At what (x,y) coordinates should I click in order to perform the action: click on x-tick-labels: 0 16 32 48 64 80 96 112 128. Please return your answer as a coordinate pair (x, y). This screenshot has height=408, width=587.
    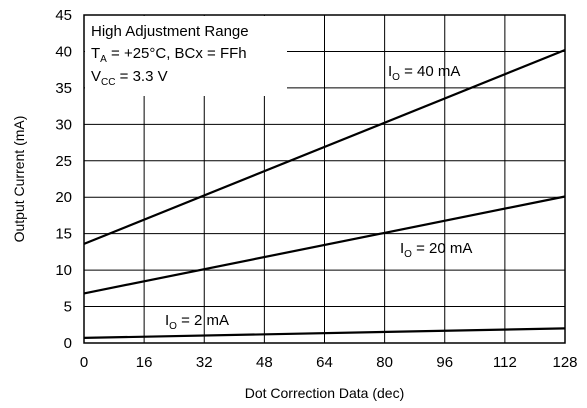
    Looking at the image, I should click on (329, 362).